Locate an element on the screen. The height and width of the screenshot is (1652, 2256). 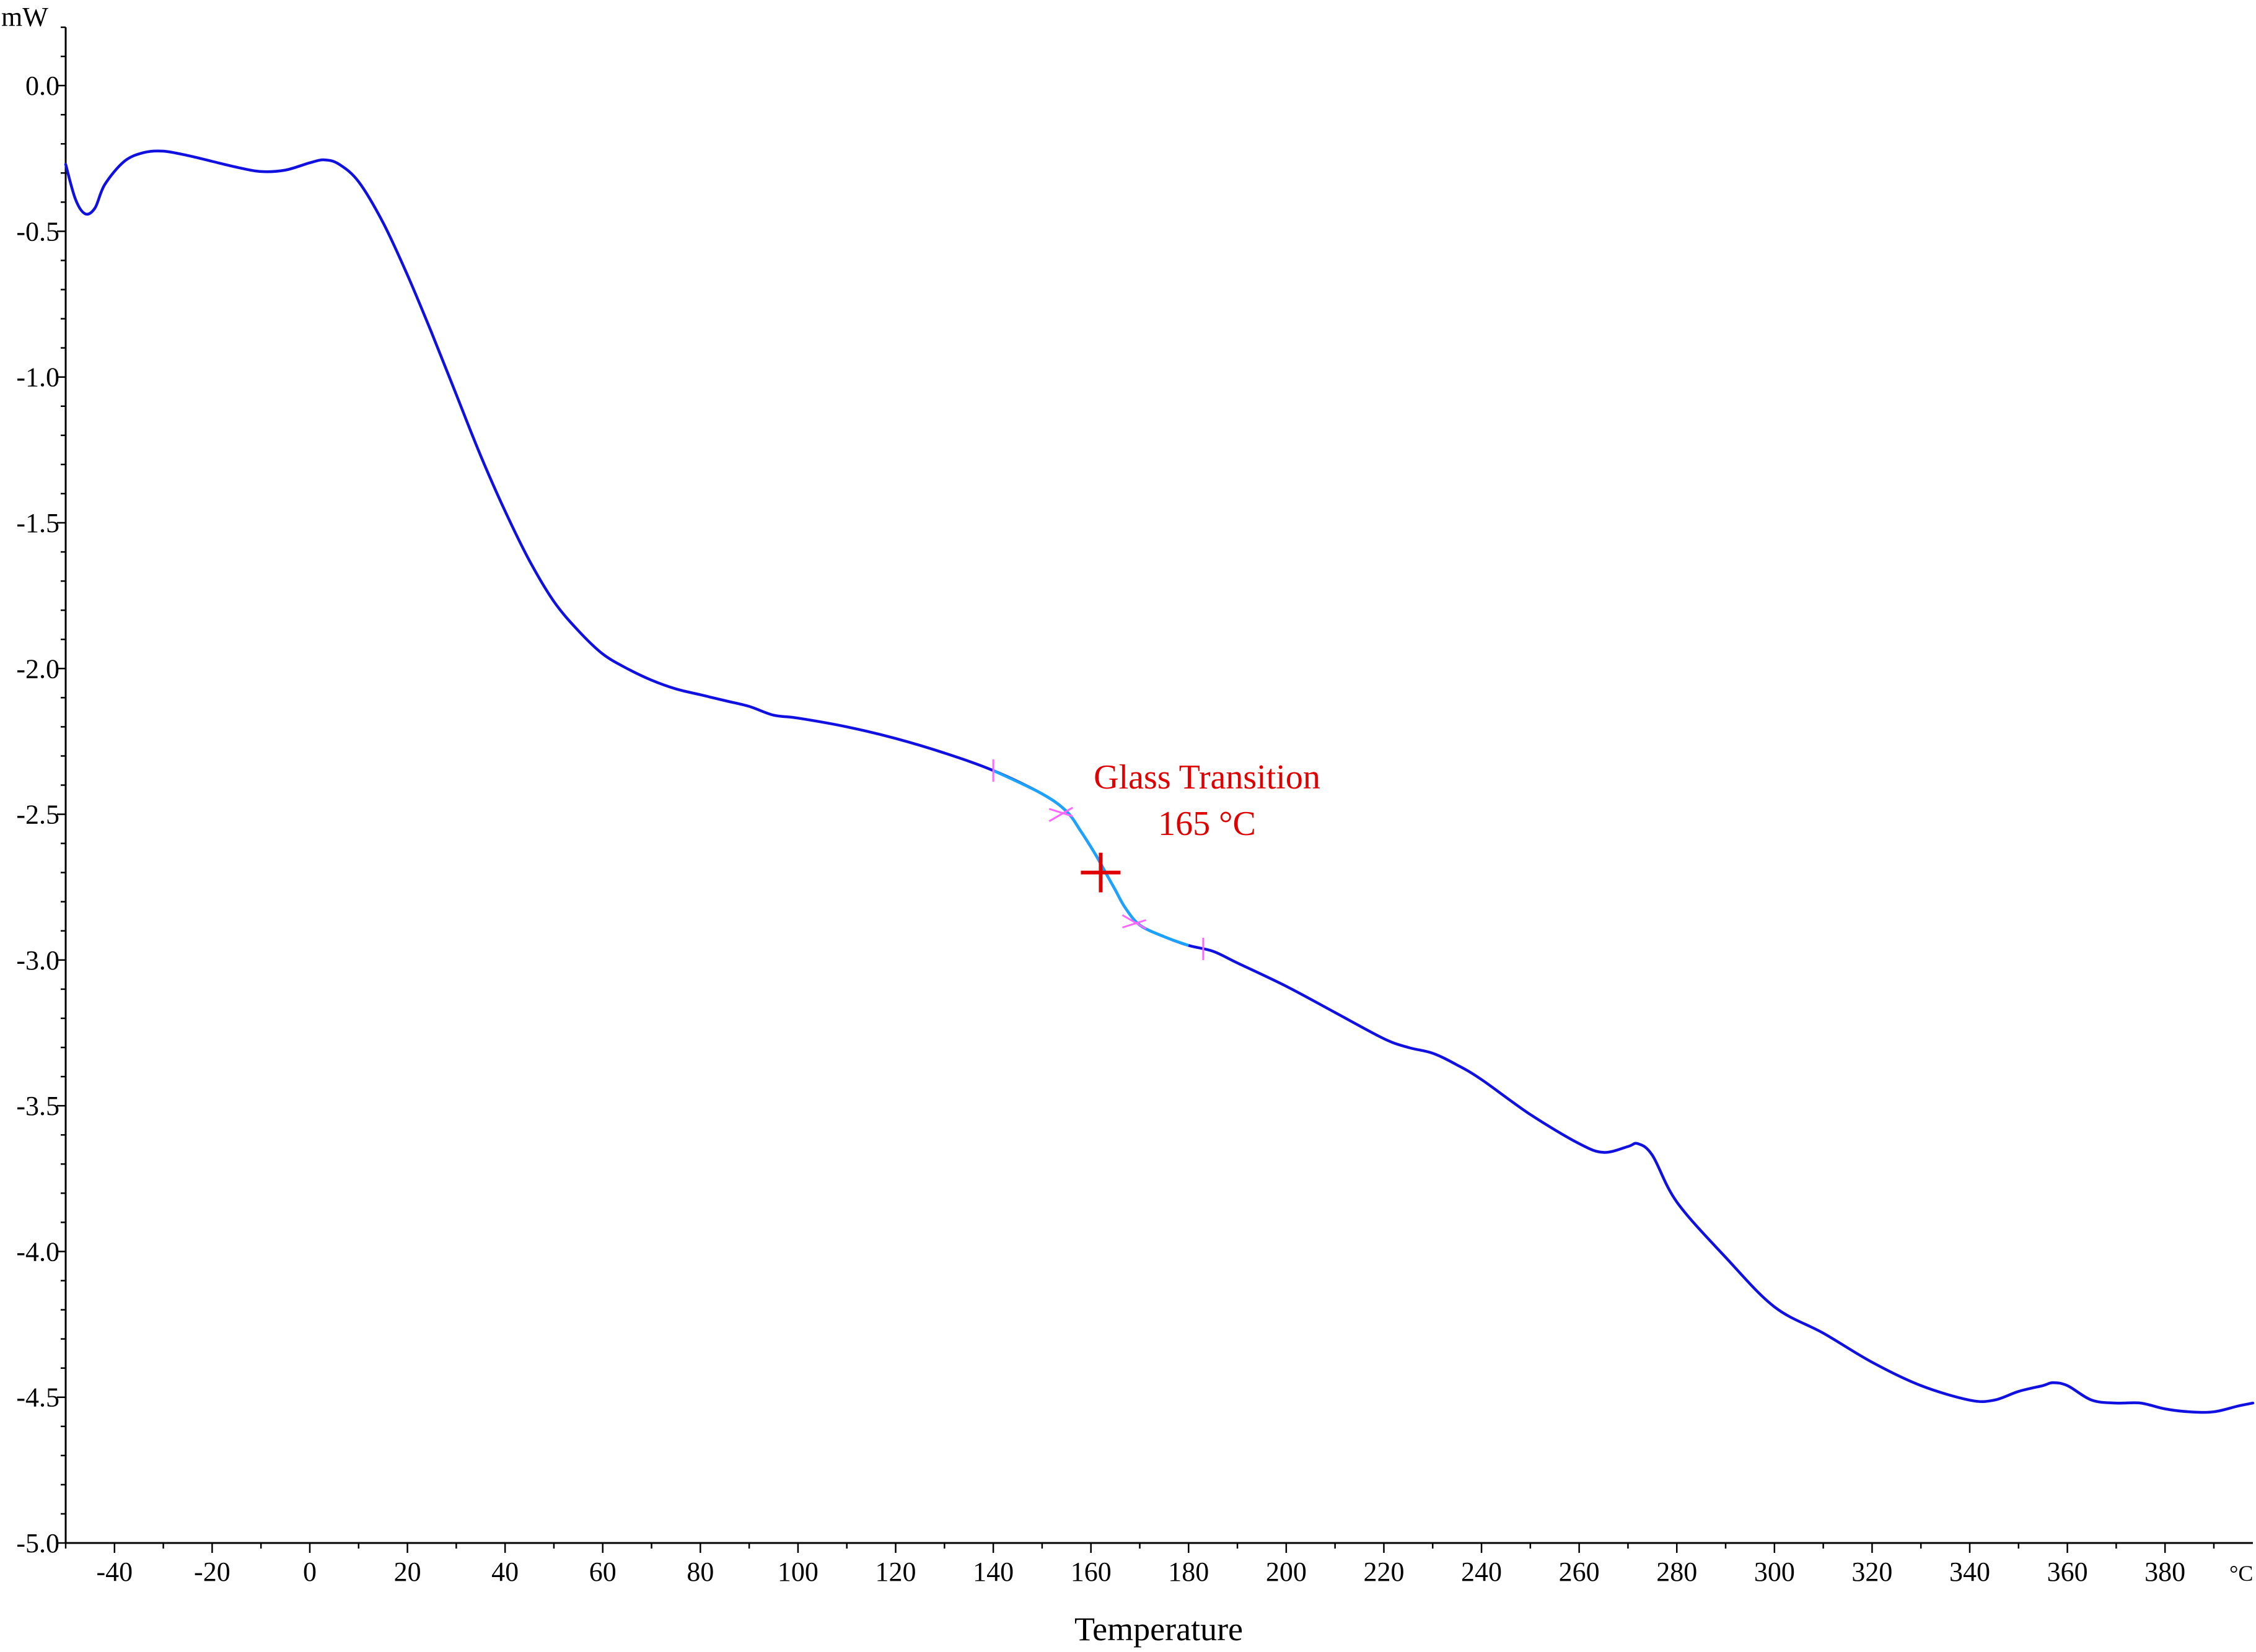
x-tick-label: 220 is located at coordinates (1383, 1572).